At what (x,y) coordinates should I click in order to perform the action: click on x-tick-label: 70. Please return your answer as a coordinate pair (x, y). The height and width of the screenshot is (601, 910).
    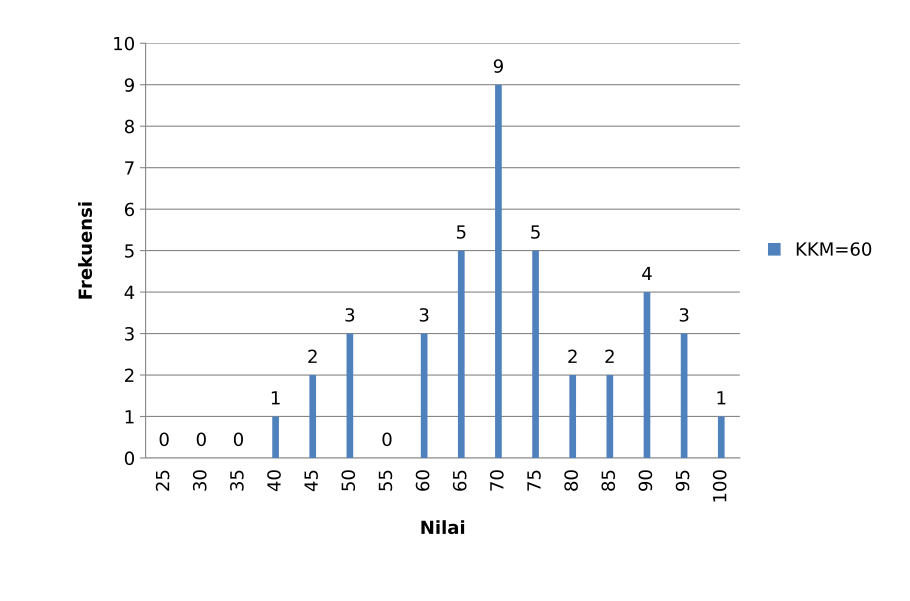
    Looking at the image, I should click on (497, 480).